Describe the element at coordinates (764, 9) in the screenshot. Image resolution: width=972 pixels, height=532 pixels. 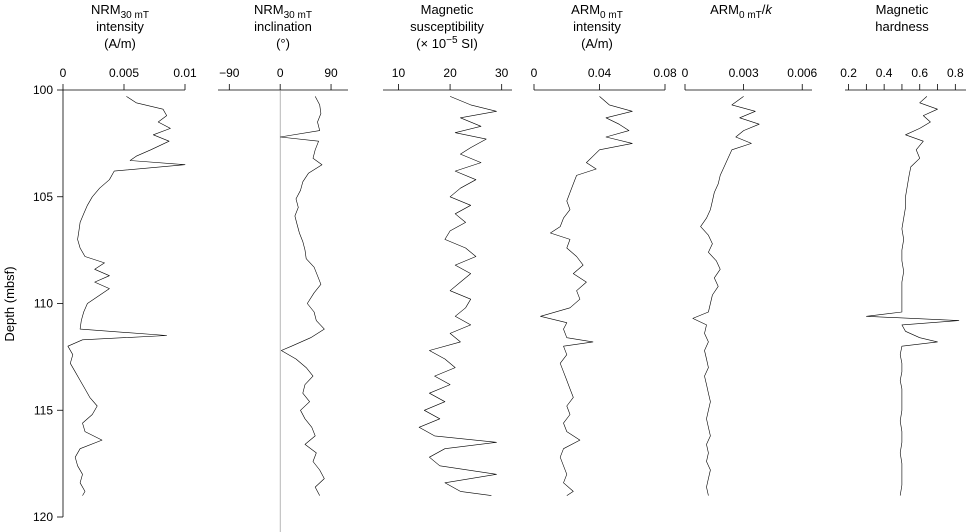
I see `panel-title-suffix: /` at that location.